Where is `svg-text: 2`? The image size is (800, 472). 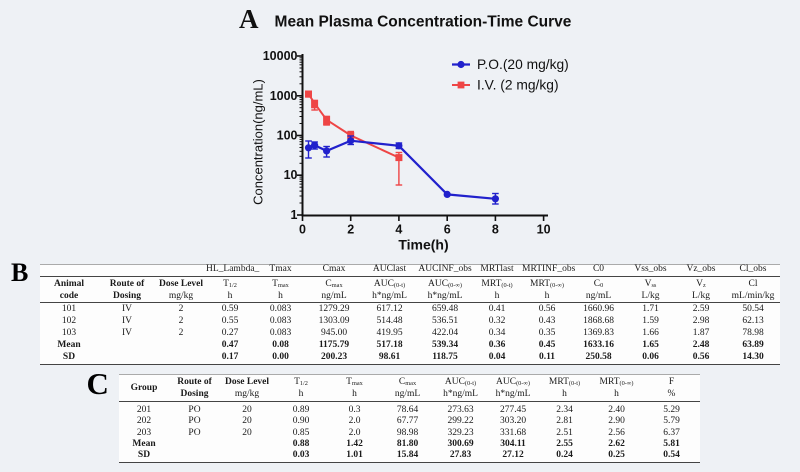
svg-text: 2 is located at coordinates (350, 230).